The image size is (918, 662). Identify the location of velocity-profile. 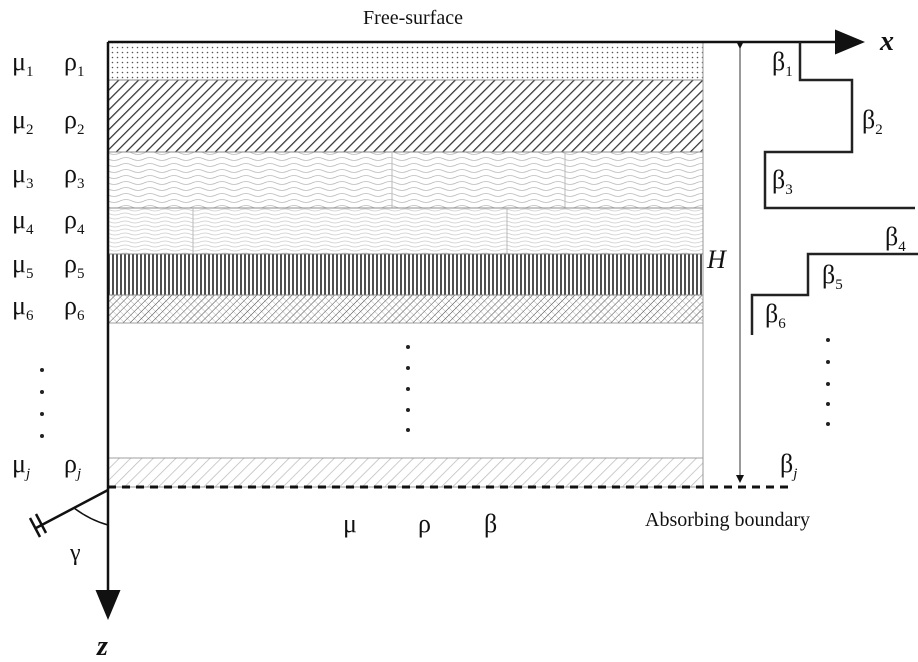
(834, 188).